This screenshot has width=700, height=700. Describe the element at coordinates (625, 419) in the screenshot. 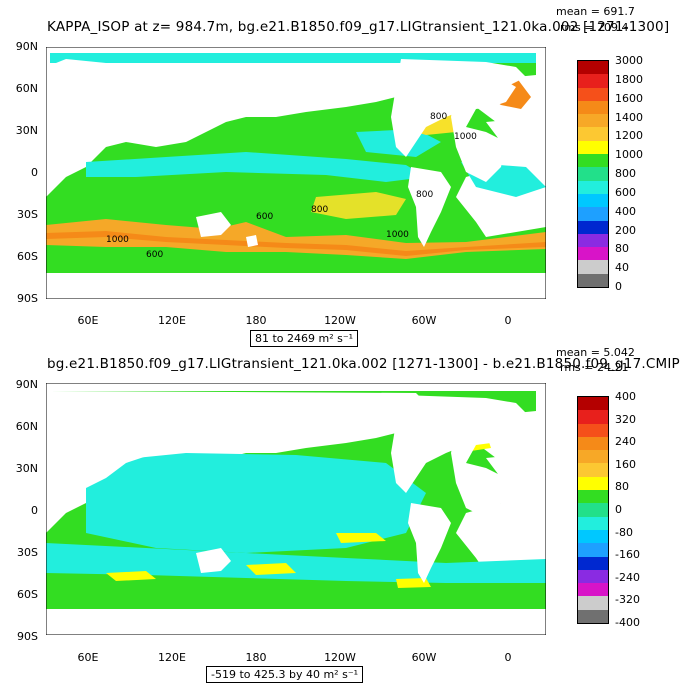

I see `colorbar-label: 320` at that location.